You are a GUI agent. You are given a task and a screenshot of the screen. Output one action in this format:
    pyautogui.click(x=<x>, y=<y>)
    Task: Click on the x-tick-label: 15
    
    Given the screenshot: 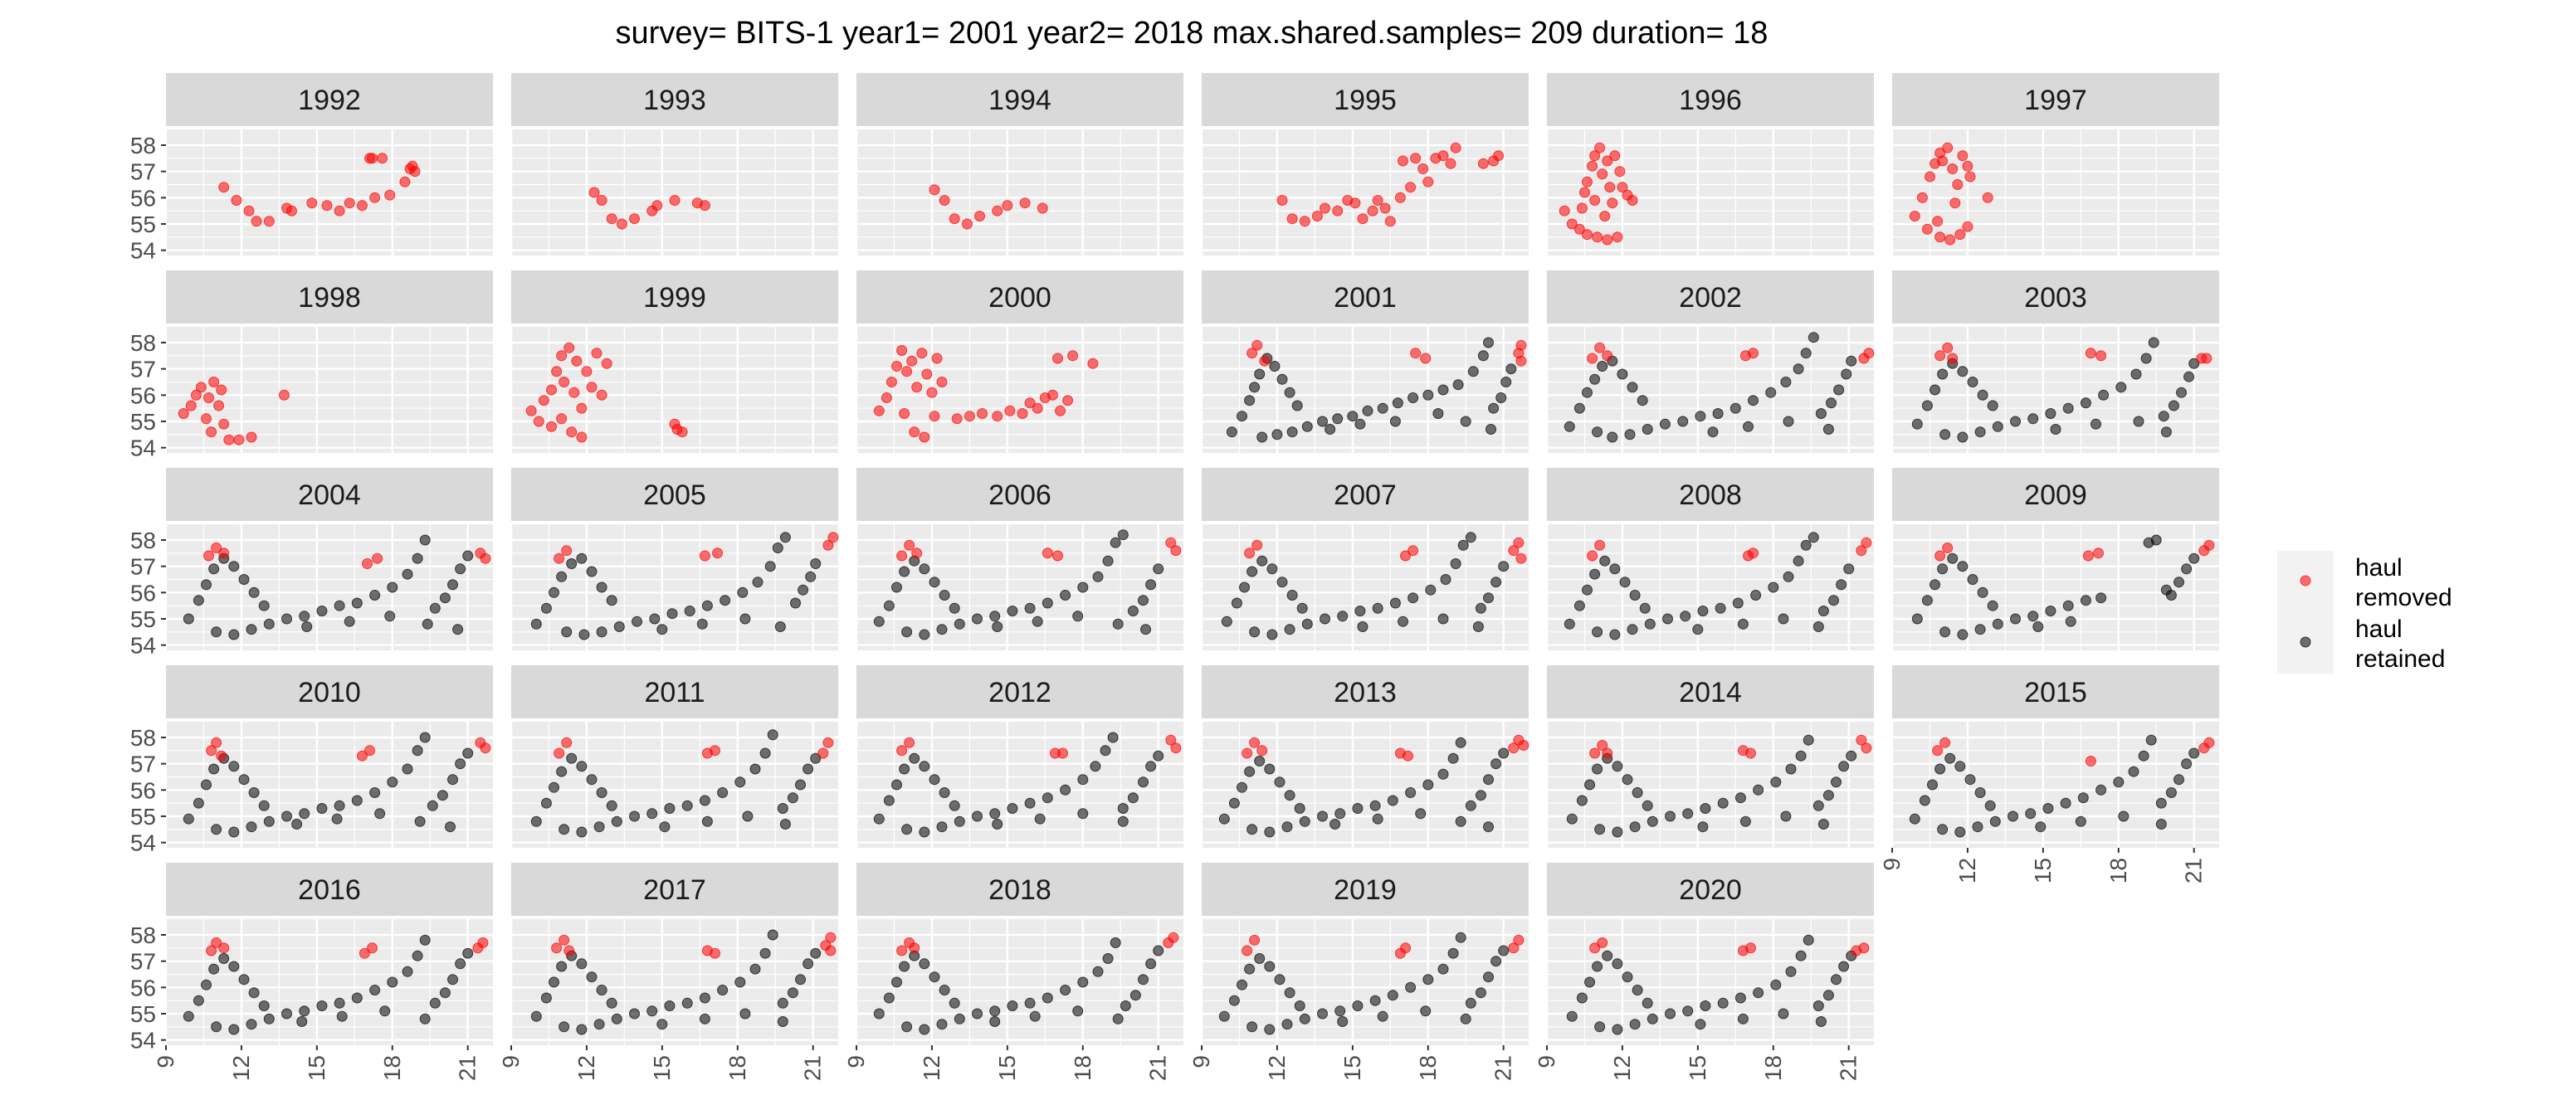 What is the action you would take?
    pyautogui.click(x=1698, y=1068)
    